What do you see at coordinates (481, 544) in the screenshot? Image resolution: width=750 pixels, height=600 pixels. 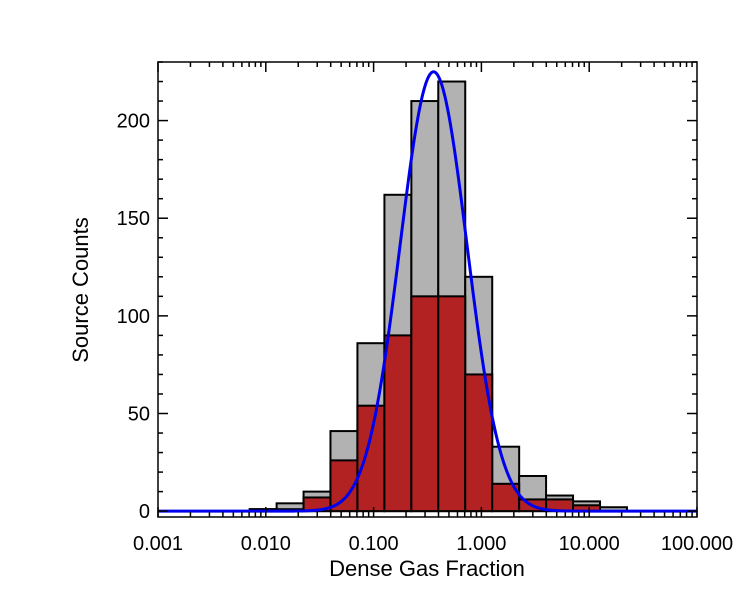 I see `x-tick-label: 1.000` at bounding box center [481, 544].